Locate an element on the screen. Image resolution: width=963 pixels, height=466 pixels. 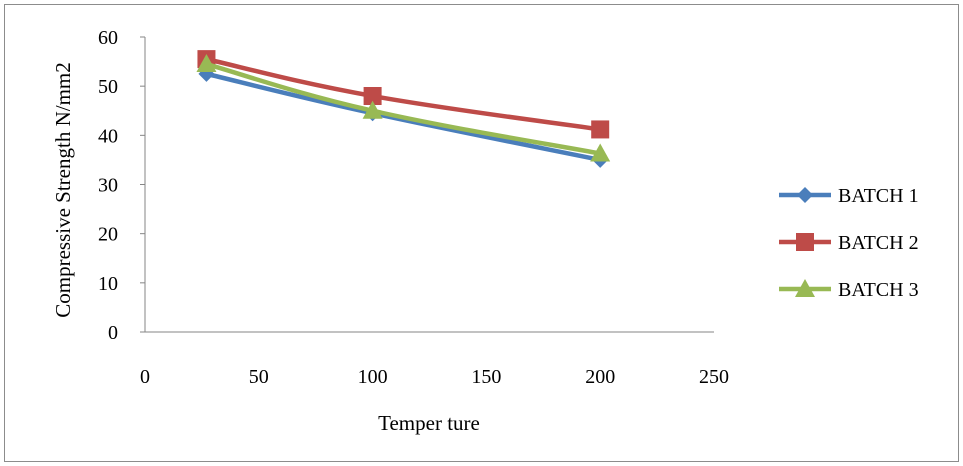
series-line is located at coordinates (403, 108).